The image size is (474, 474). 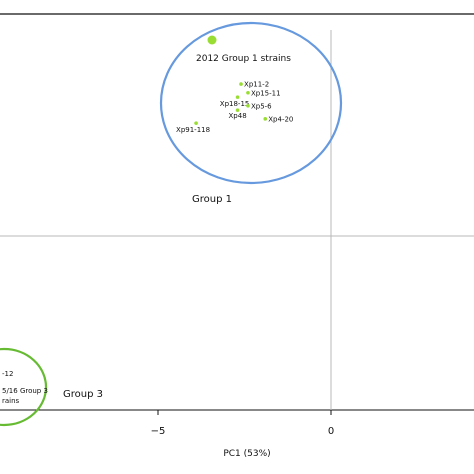 What do you see at coordinates (237, 110) in the screenshot?
I see `data-point-xp48` at bounding box center [237, 110].